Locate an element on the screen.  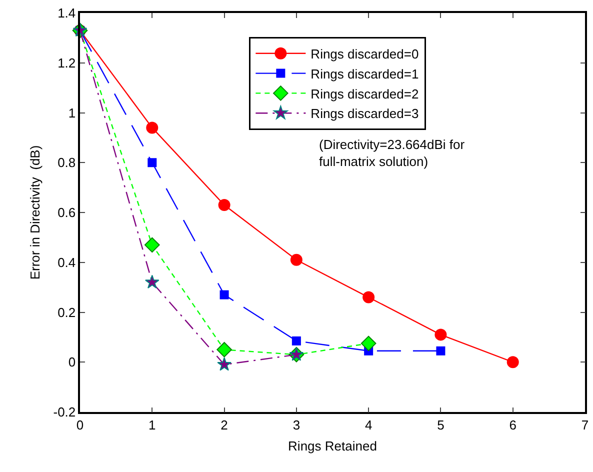
legend-label: Rings discarded=1 is located at coordinates (364, 74).